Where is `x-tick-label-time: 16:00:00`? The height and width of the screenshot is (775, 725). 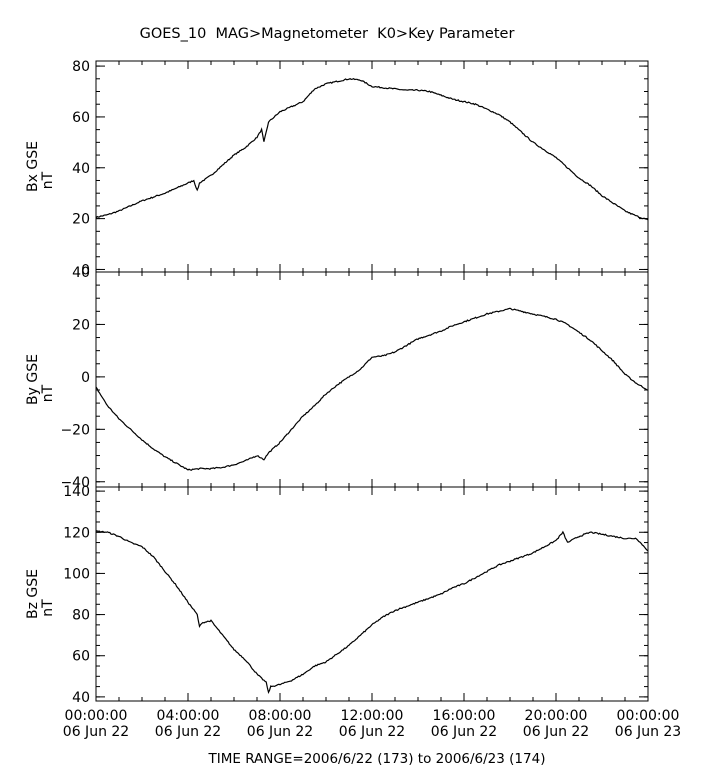 x-tick-label-time: 16:00:00 is located at coordinates (464, 716).